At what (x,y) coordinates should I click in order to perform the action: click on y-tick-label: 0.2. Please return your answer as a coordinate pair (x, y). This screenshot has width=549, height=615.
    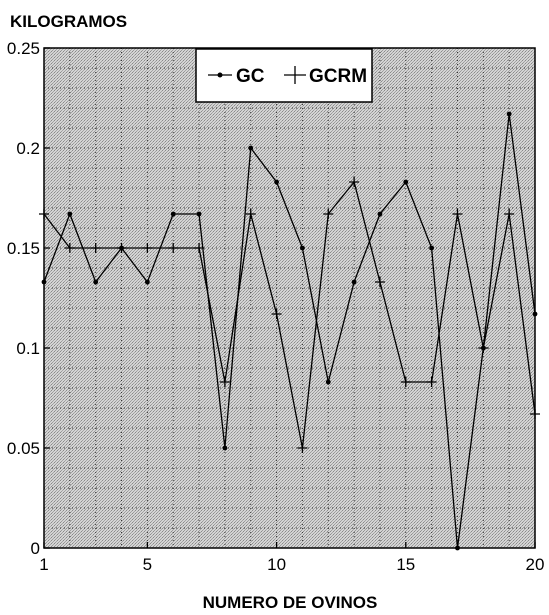
    Looking at the image, I should click on (28, 148).